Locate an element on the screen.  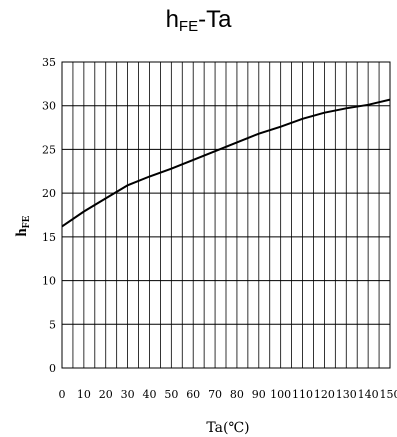
x-tick-label: 130 is located at coordinates (346, 394).